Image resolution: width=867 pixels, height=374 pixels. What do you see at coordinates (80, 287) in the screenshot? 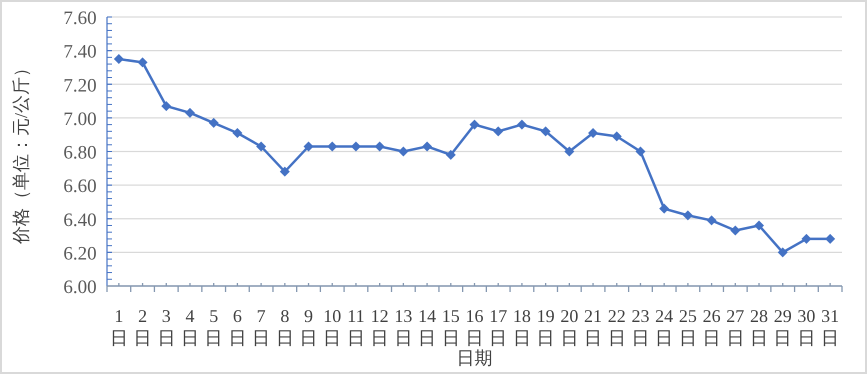
I see `y-tick-label: 6.00` at bounding box center [80, 287].